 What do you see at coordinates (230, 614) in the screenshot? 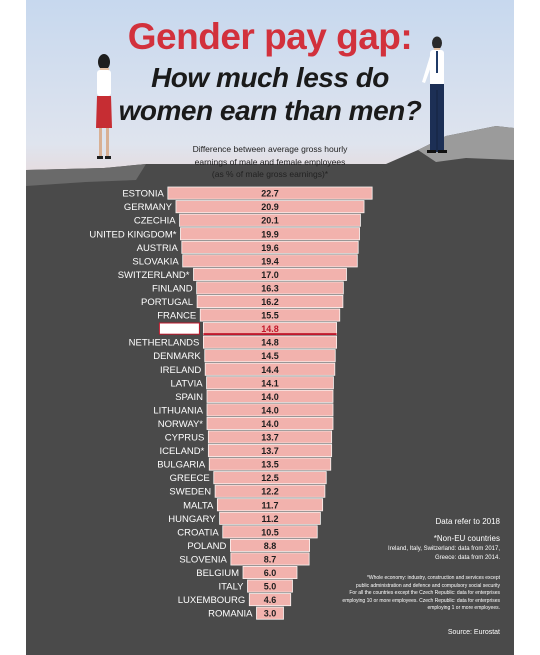
I see `category-label: ROMANIA` at bounding box center [230, 614].